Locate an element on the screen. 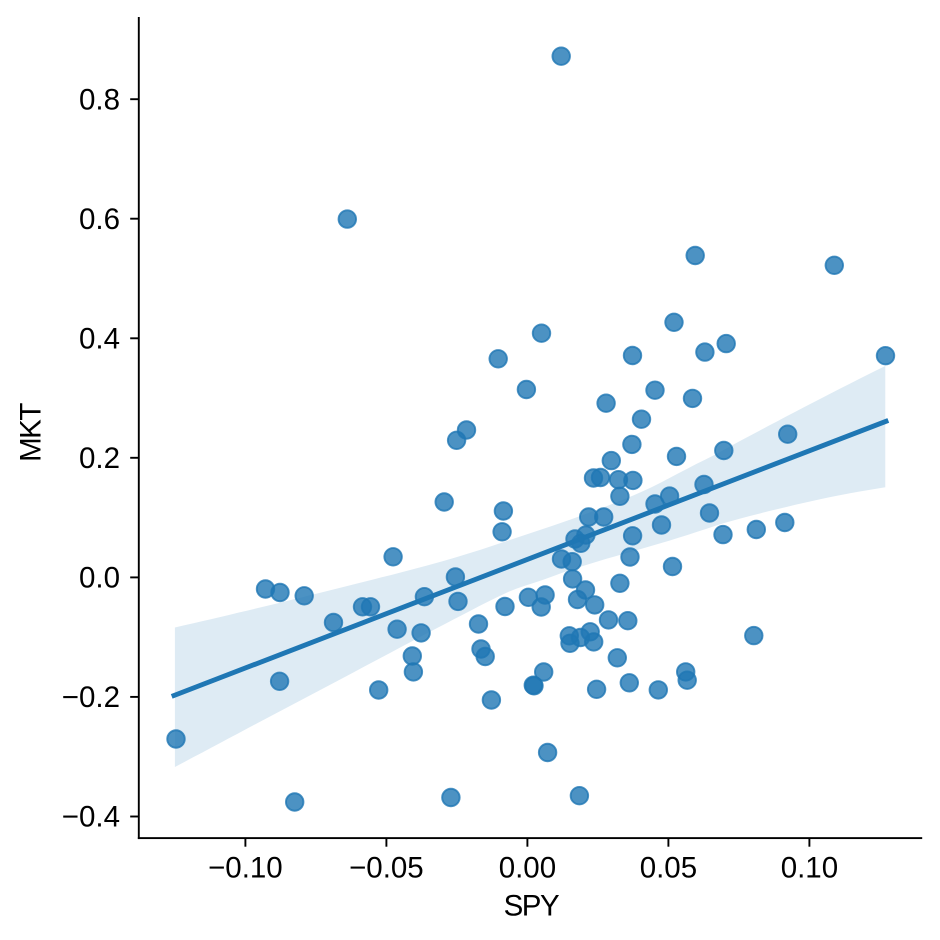  svg-text: 0.10 is located at coordinates (809, 868).